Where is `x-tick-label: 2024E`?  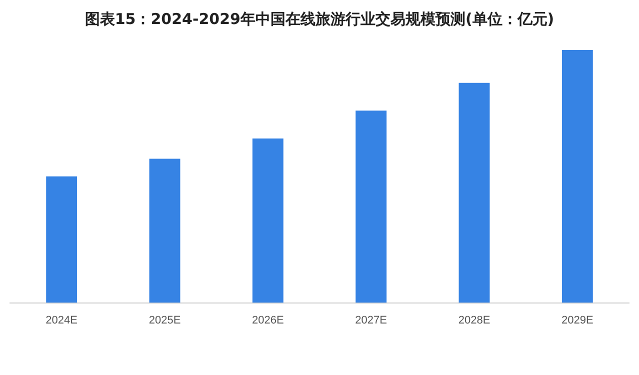 x-tick-label: 2024E is located at coordinates (62, 320).